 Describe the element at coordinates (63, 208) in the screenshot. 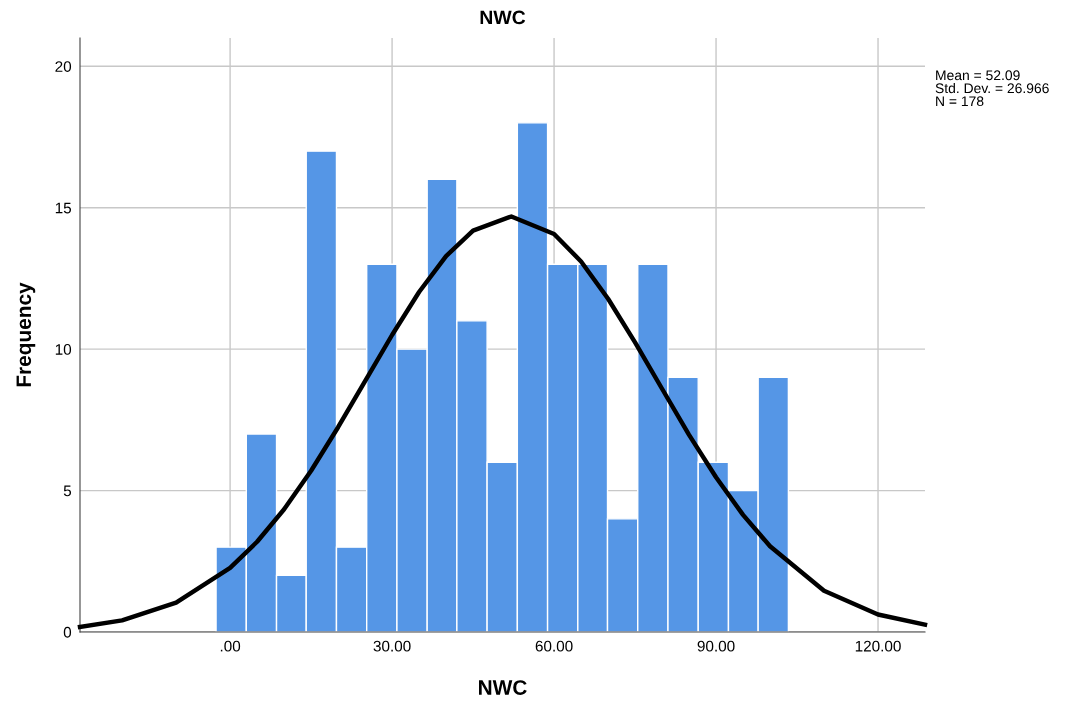

I see `y-tick-label: 15` at that location.